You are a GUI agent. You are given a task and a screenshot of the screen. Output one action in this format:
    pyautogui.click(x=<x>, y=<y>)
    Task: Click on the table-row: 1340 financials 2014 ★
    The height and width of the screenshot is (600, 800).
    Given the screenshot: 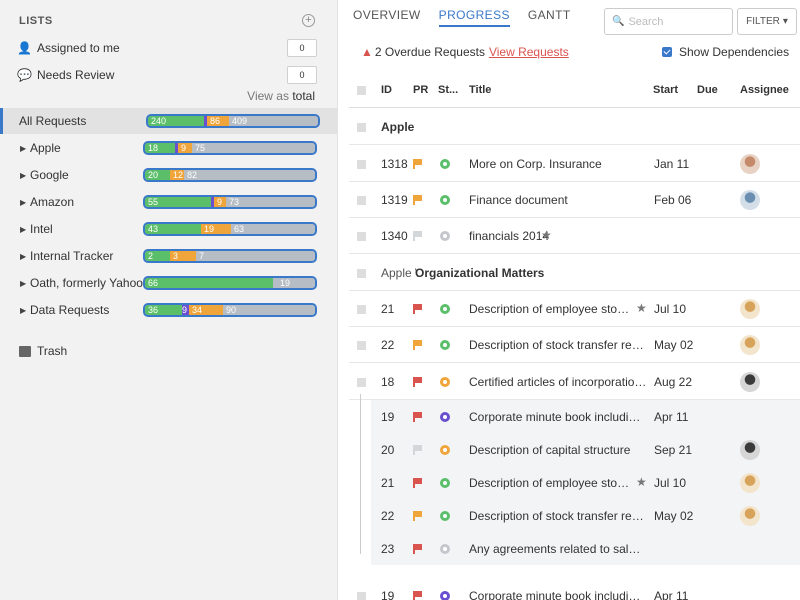 What is the action you would take?
    pyautogui.click(x=574, y=236)
    